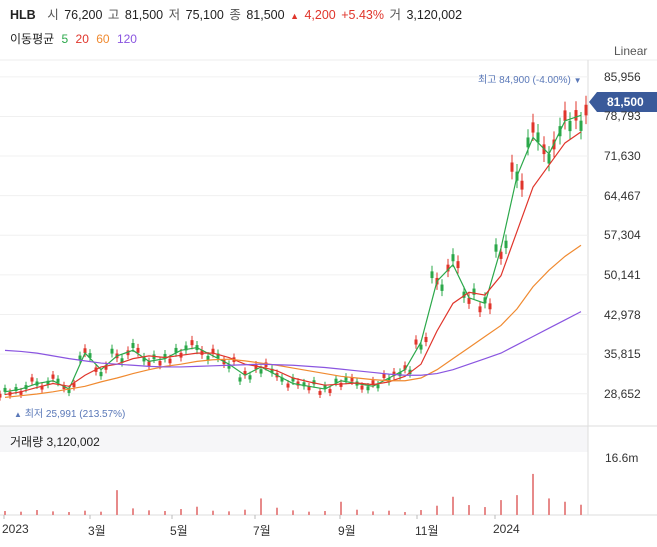 The image size is (657, 547). What do you see at coordinates (631, 51) in the screenshot?
I see `scale-mode-toggle: Linear` at bounding box center [631, 51].